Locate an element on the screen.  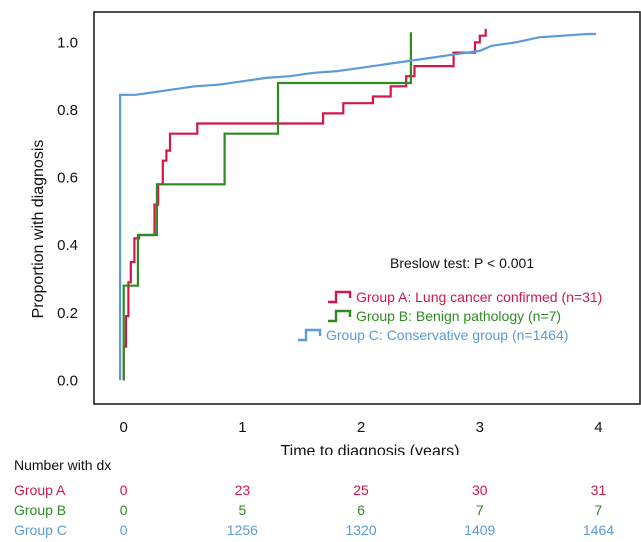
y-tick-label: 1.0 is located at coordinates (67, 42).